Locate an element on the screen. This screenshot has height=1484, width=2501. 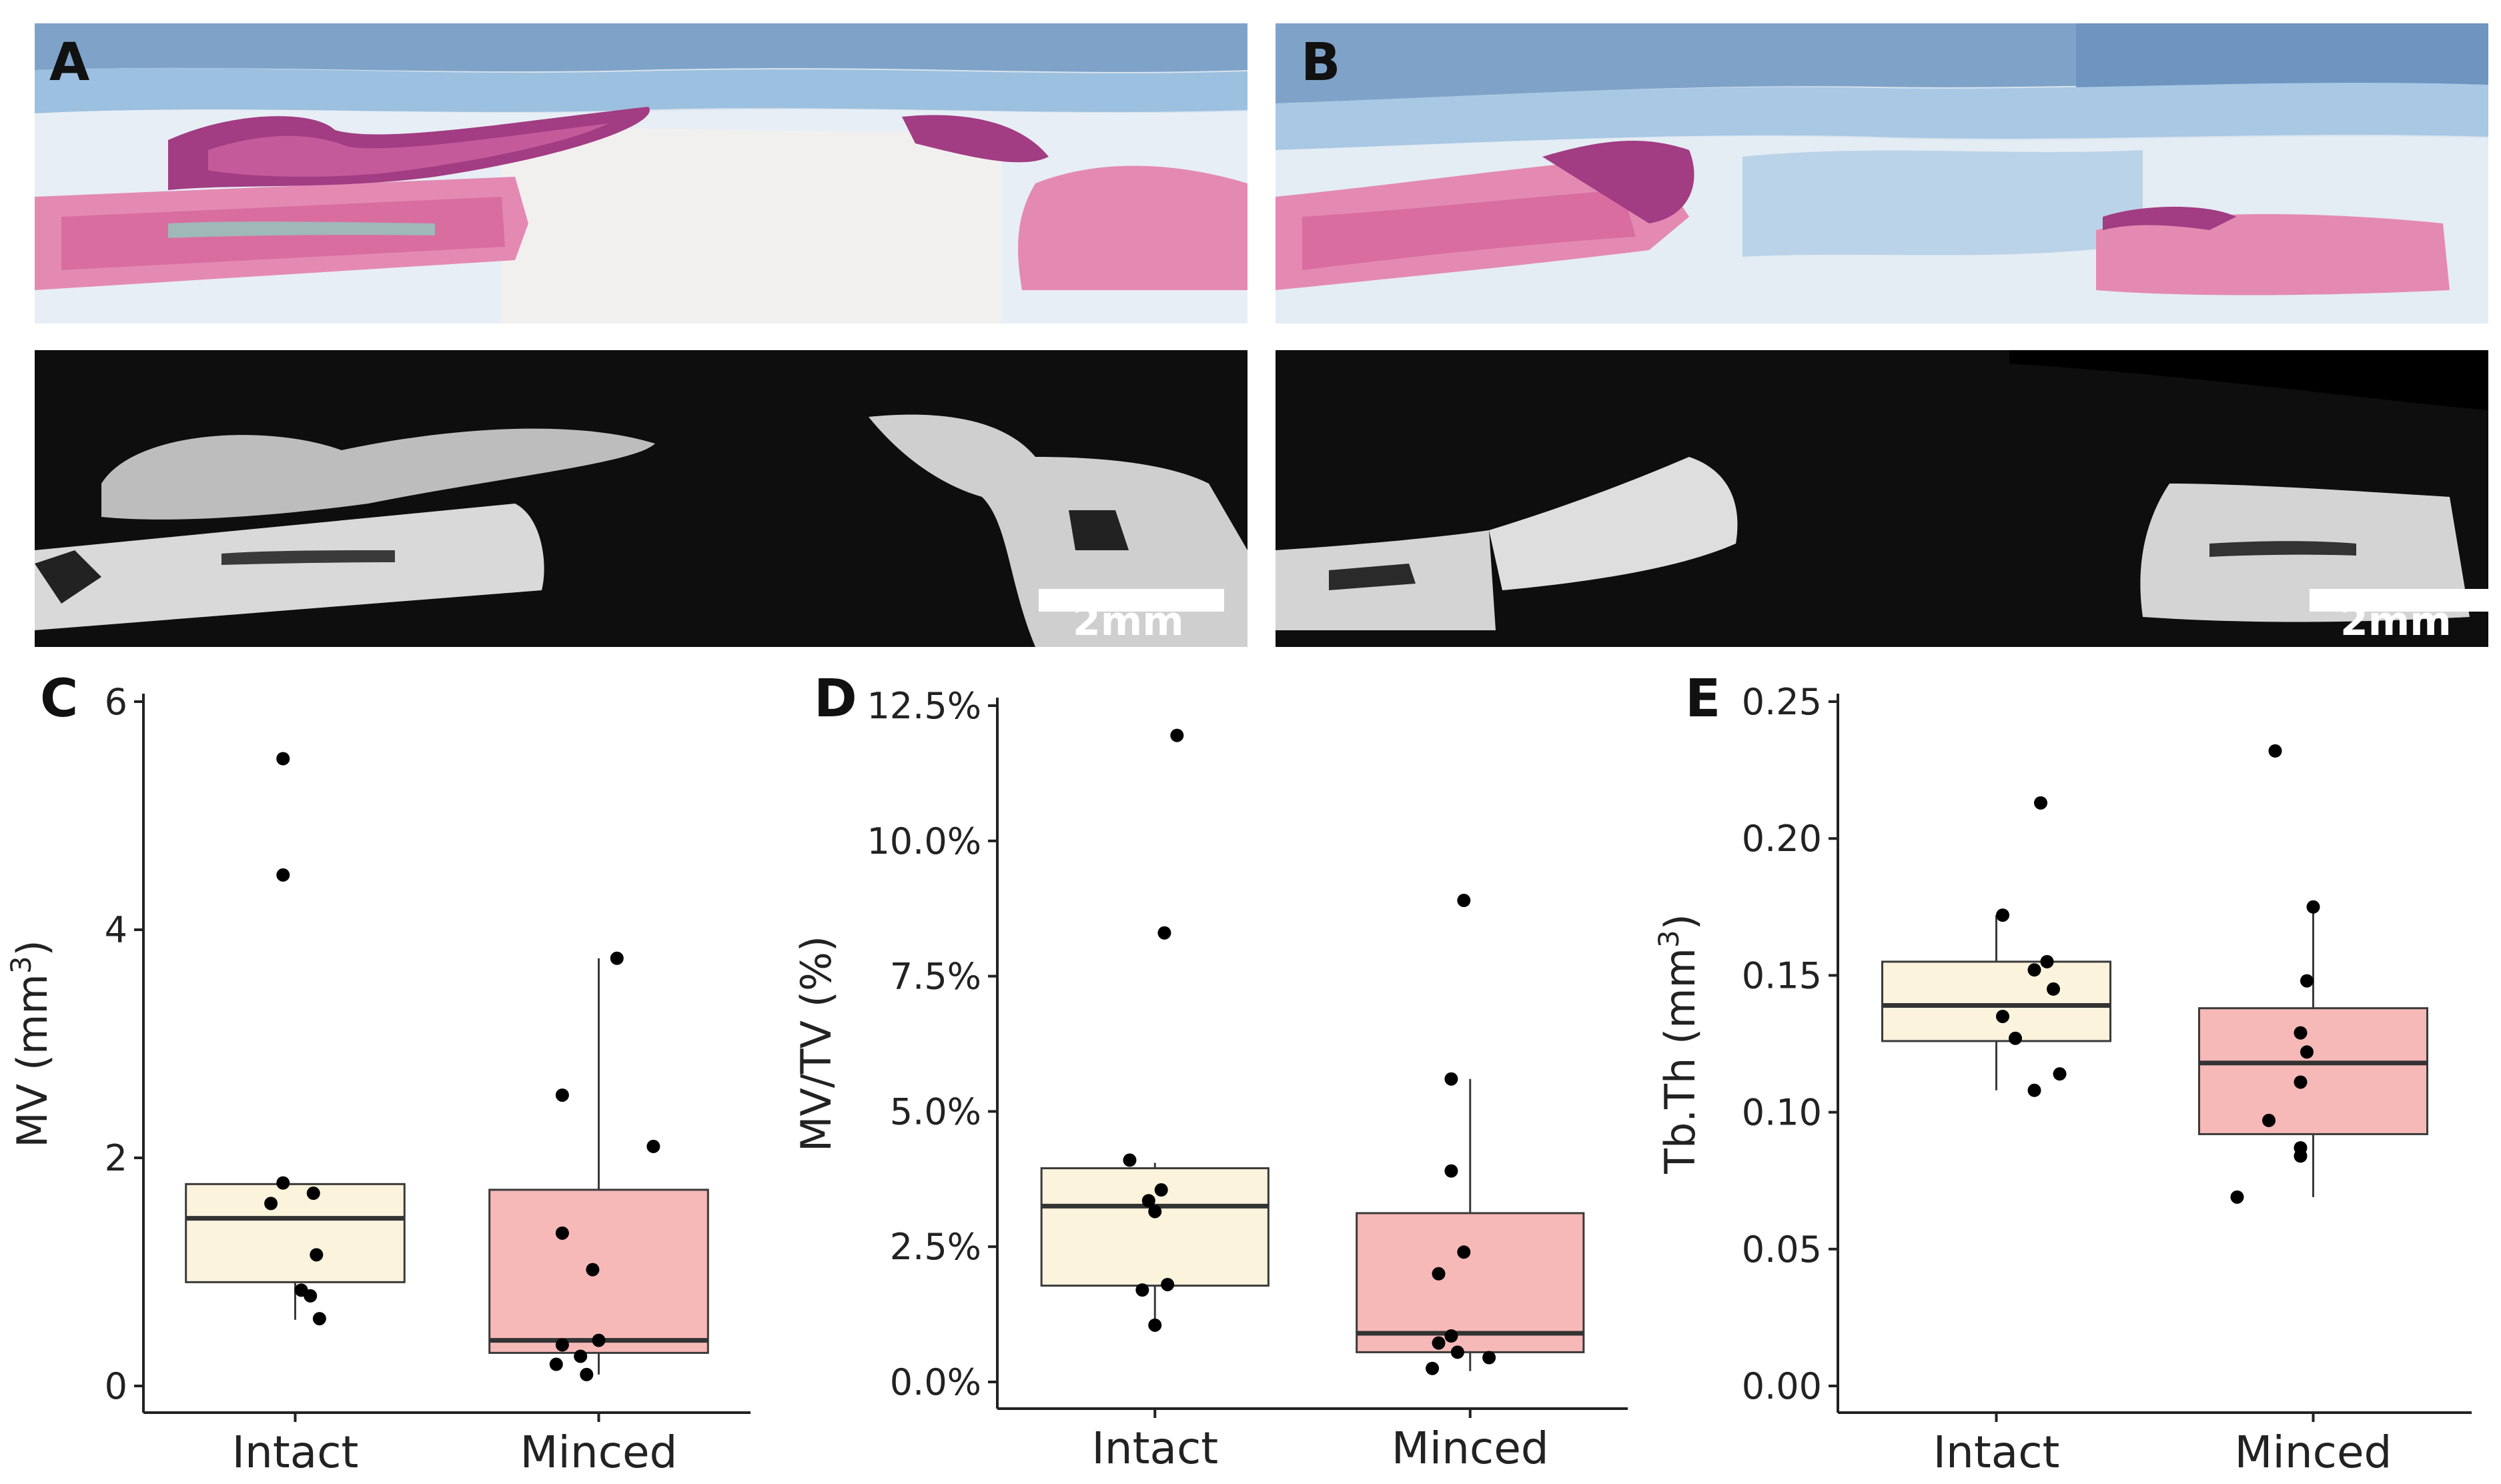
scale-bar-a is located at coordinates (1131, 600).